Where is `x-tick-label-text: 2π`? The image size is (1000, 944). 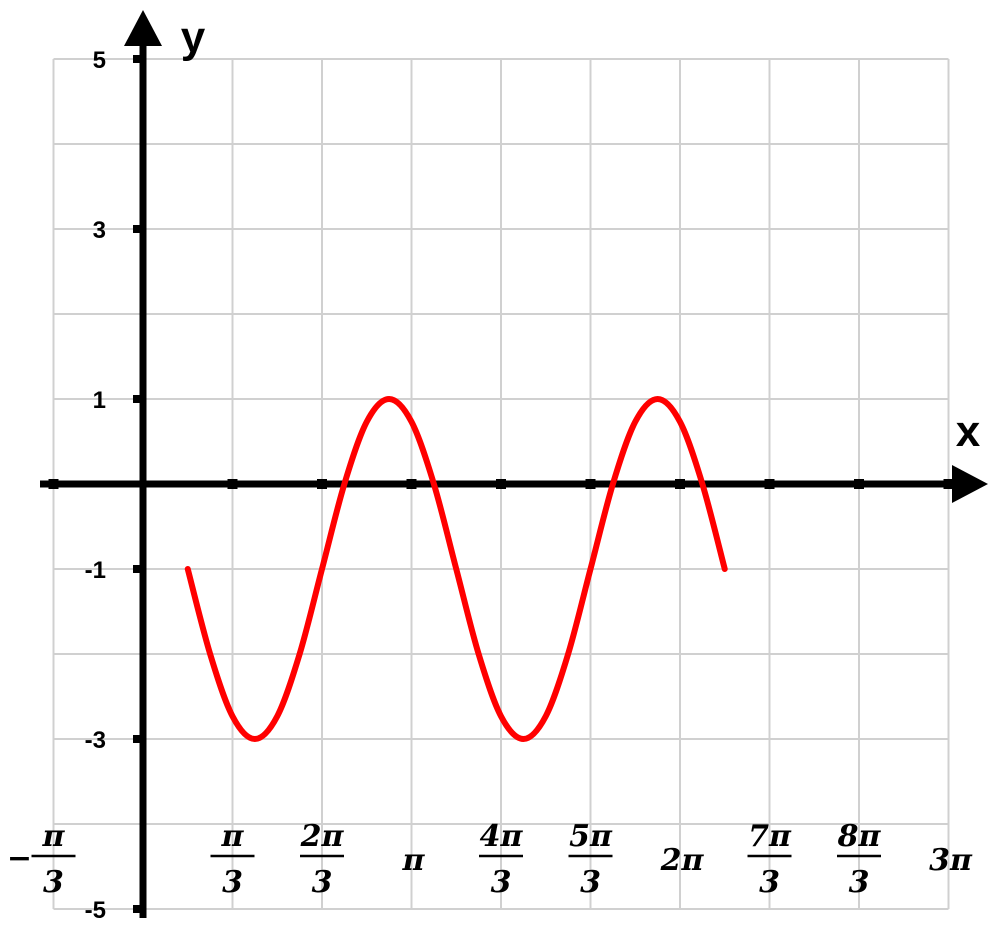 x-tick-label-text: 2π is located at coordinates (682, 860).